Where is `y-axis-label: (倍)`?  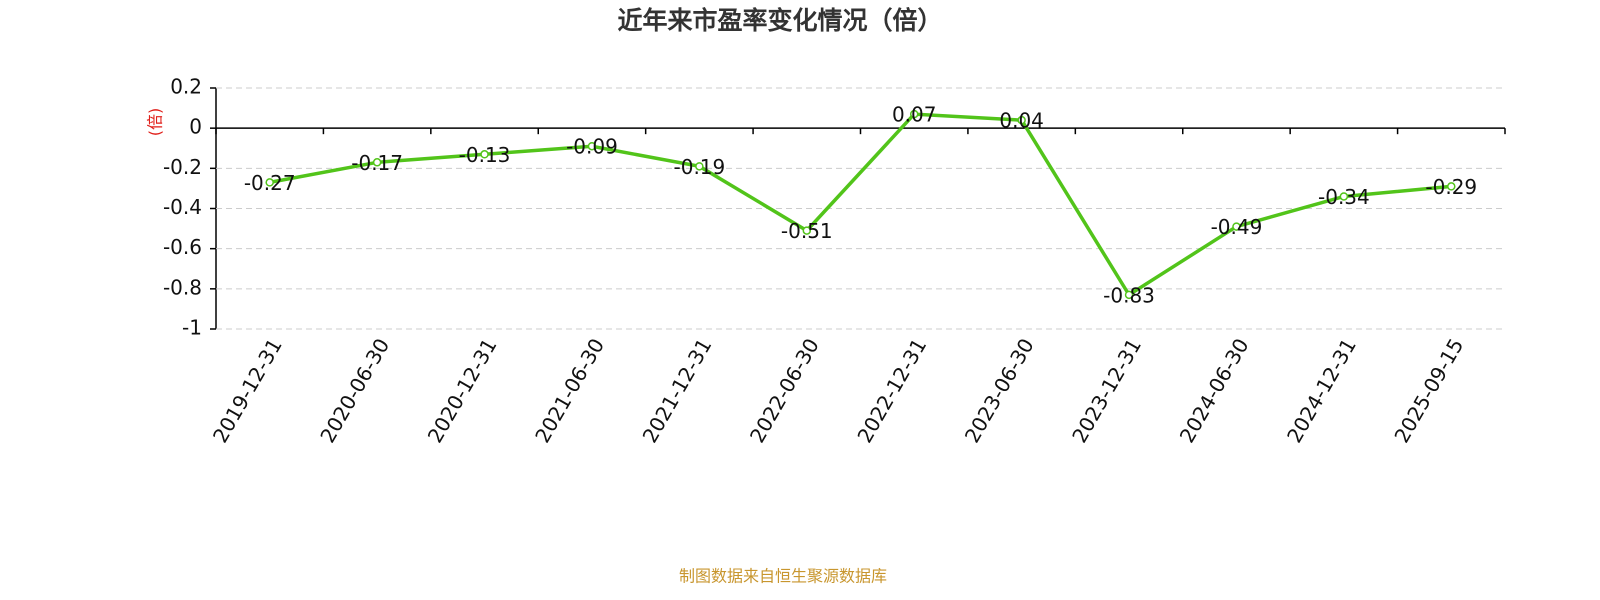 y-axis-label: (倍) is located at coordinates (155, 122).